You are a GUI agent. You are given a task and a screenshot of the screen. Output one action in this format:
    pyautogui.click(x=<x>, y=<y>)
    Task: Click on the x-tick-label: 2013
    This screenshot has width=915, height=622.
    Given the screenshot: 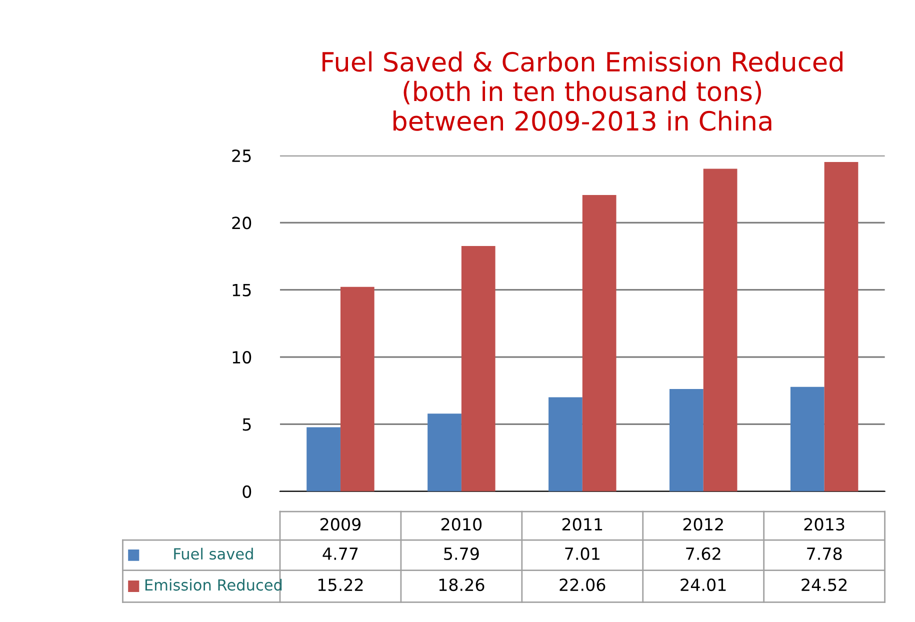 What is the action you would take?
    pyautogui.click(x=824, y=524)
    